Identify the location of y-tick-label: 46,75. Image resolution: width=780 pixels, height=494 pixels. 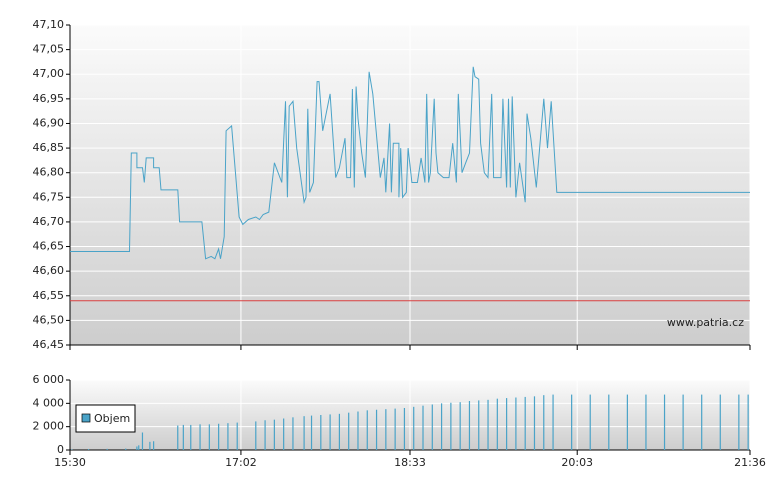
(49, 196).